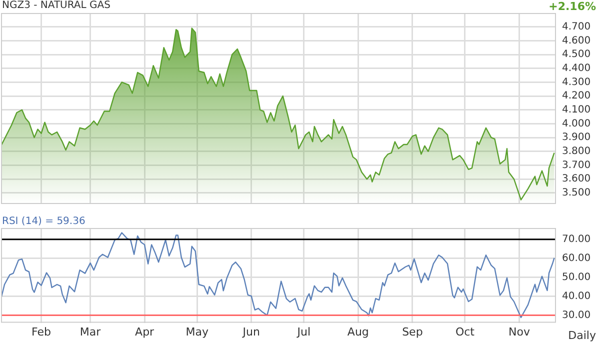 This screenshot has height=342, width=600. What do you see at coordinates (576, 96) in the screenshot?
I see `y-tick-label: 4.200` at bounding box center [576, 96].